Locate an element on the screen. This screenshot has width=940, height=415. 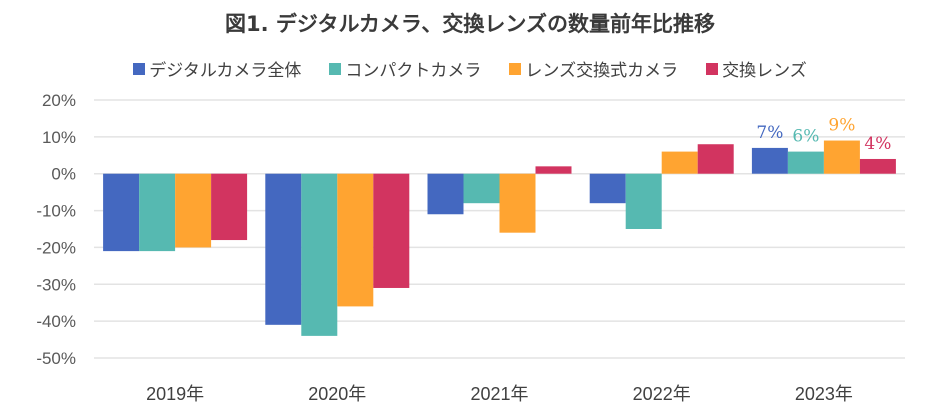
y-tick-label: -40% is located at coordinates (56, 321).